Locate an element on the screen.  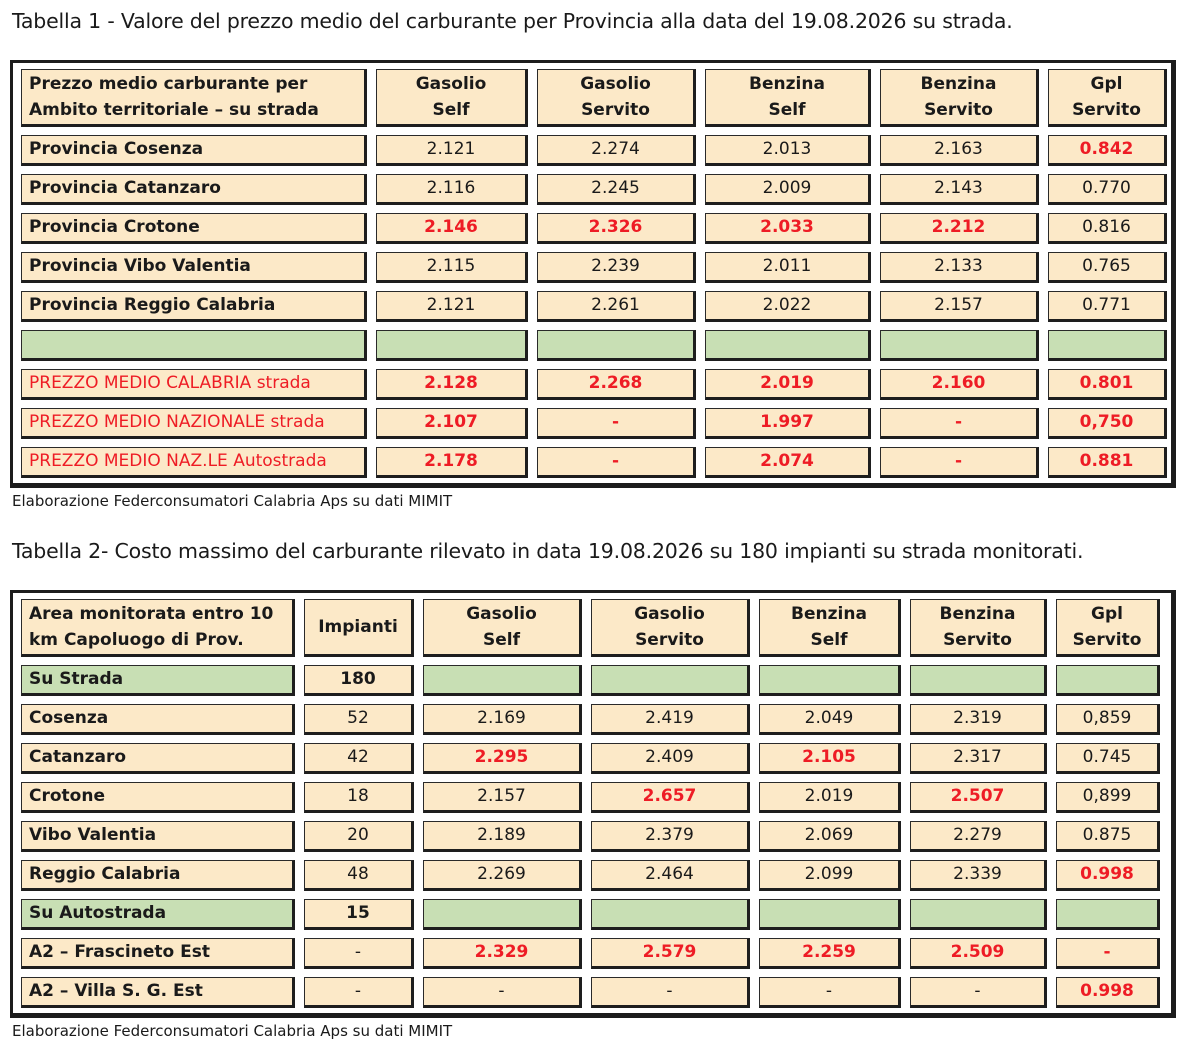
row-label: Provincia Vibo Valentia is located at coordinates (194, 267).